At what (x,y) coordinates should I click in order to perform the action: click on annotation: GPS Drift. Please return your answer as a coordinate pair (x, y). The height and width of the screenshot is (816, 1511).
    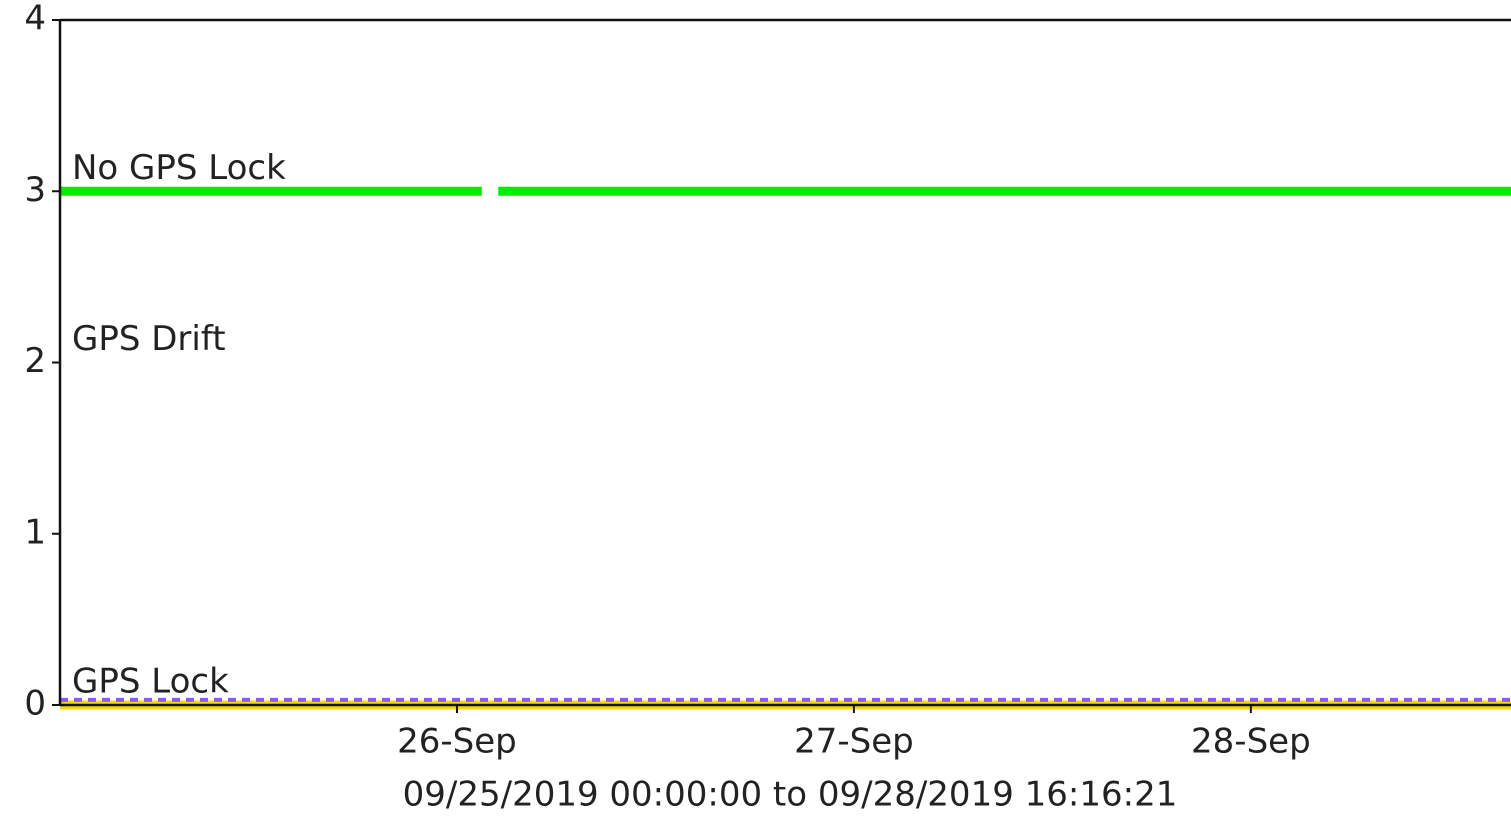
    Looking at the image, I should click on (149, 339).